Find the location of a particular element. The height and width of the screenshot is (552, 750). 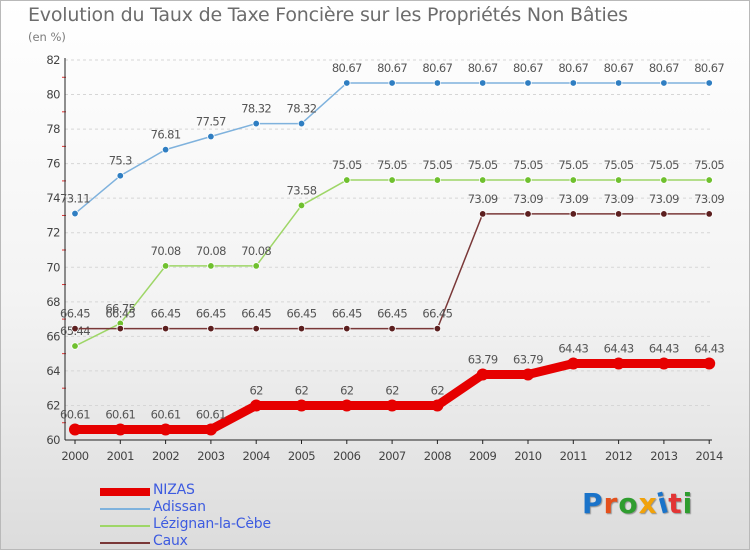

x-tick-label: 2005 is located at coordinates (301, 456).